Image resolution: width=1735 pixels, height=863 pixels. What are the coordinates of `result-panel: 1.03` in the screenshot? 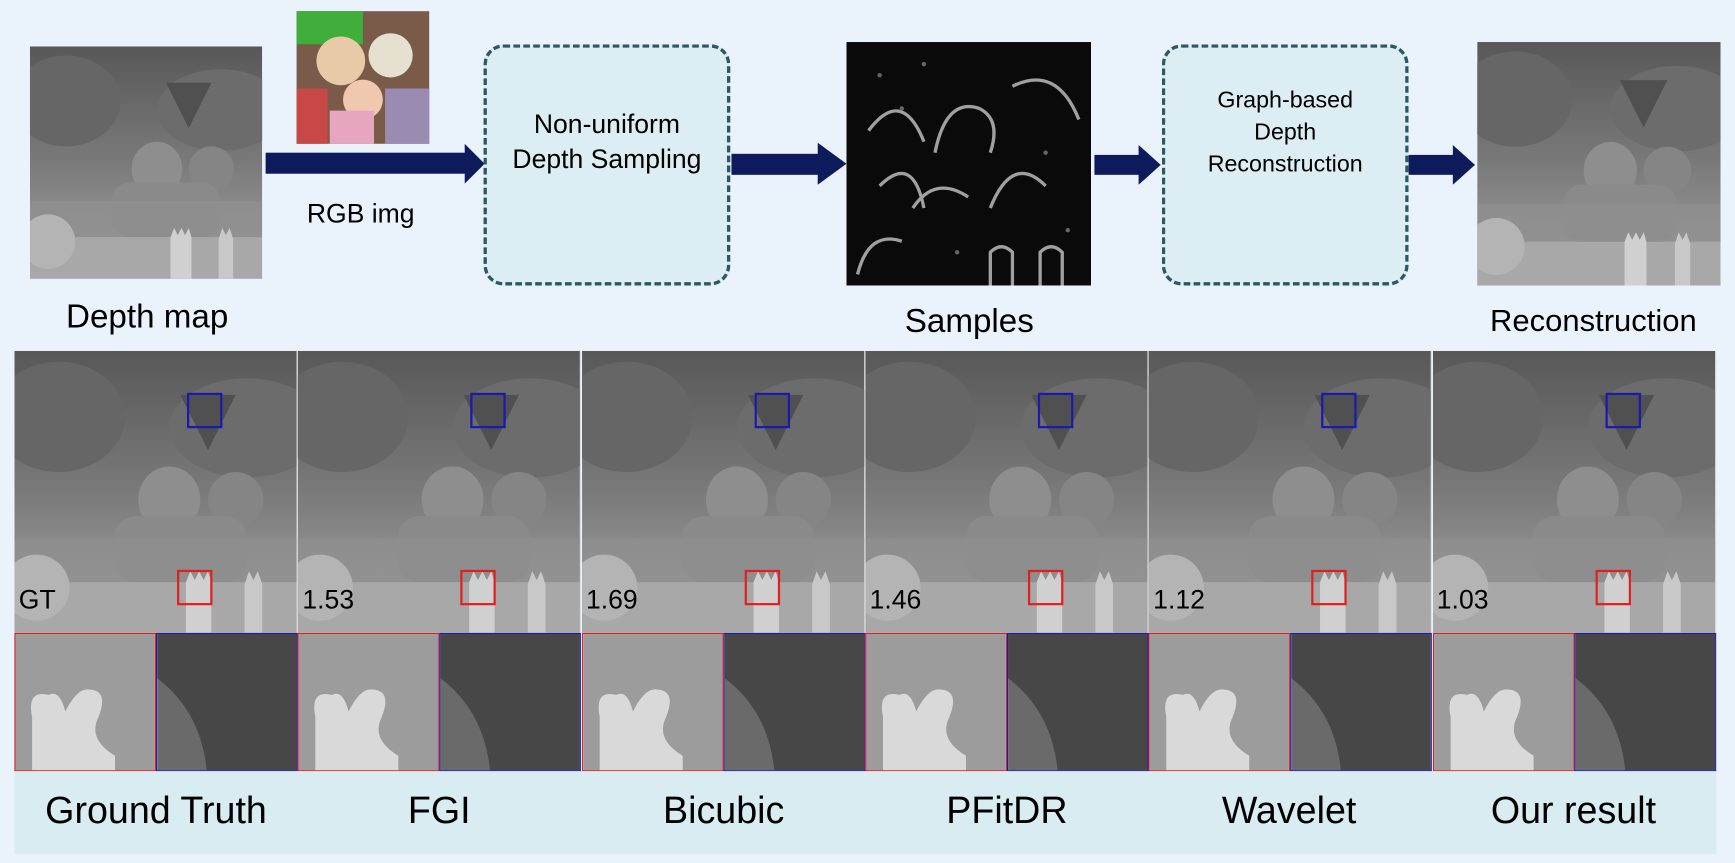 It's located at (1574, 491).